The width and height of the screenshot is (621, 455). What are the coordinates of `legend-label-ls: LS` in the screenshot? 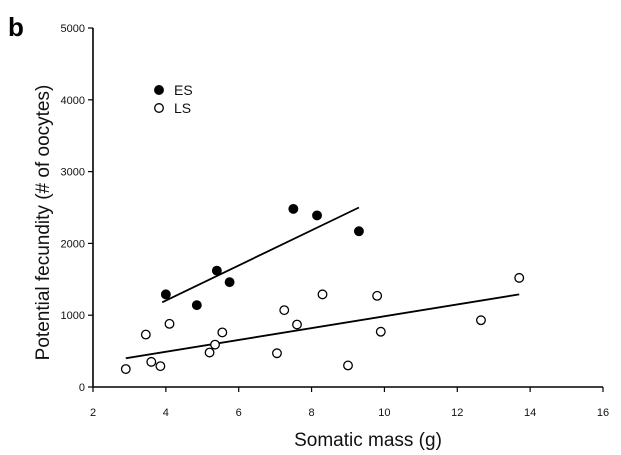 It's located at (182, 108).